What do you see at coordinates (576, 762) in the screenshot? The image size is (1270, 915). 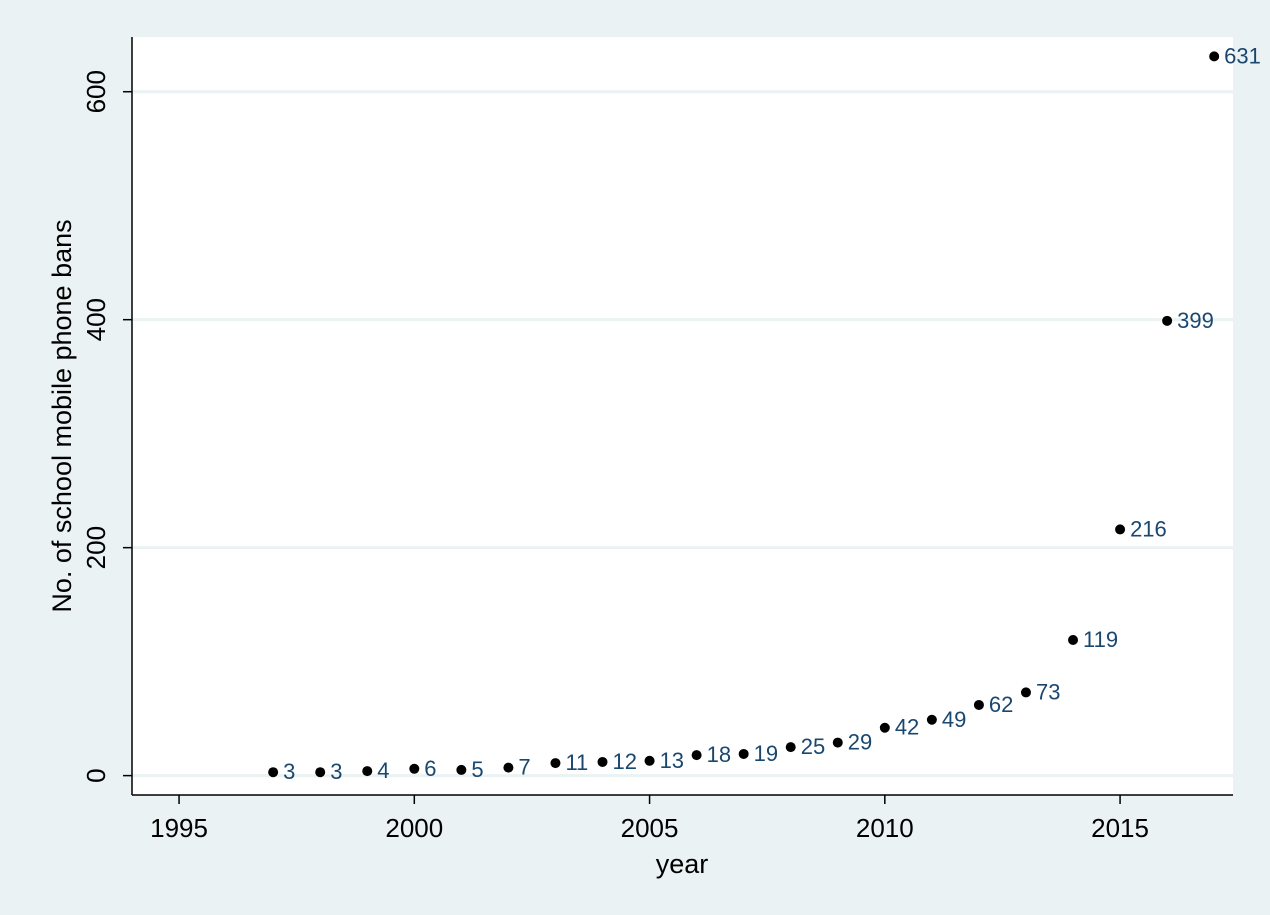 I see `data-label: 11` at bounding box center [576, 762].